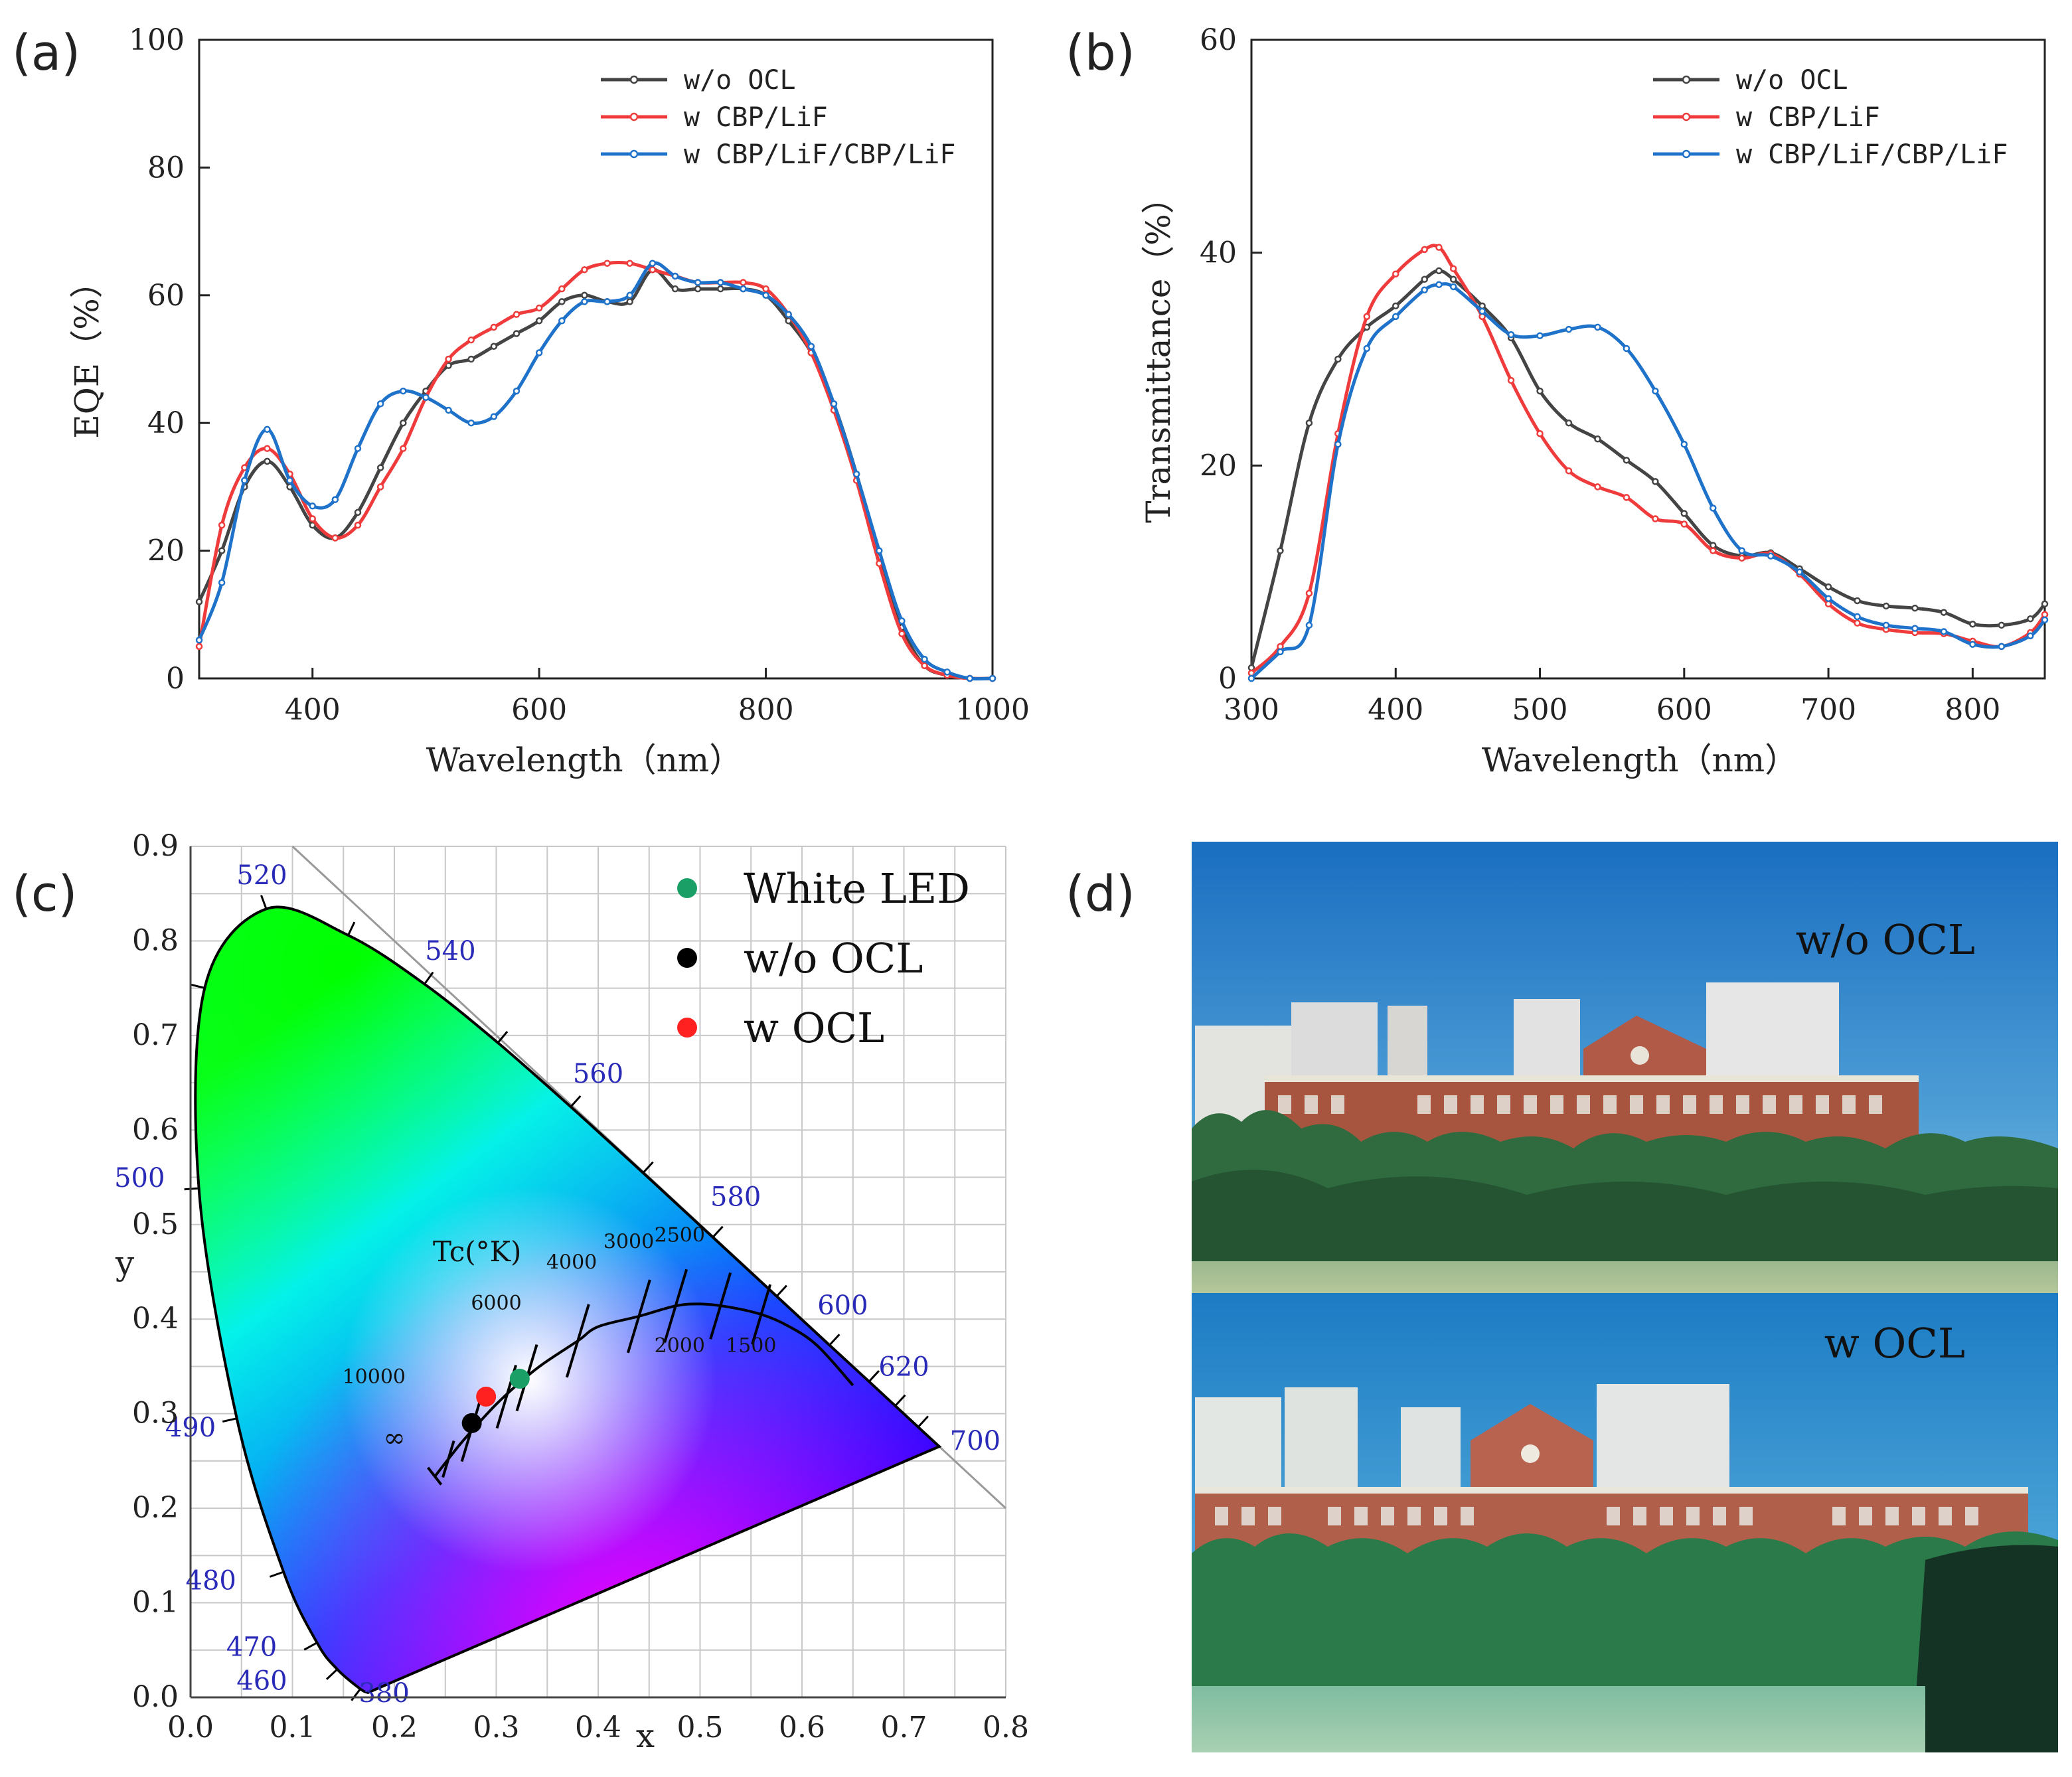 Image resolution: width=2072 pixels, height=1777 pixels. I want to click on y-tick-label: 0.4, so click(155, 1319).